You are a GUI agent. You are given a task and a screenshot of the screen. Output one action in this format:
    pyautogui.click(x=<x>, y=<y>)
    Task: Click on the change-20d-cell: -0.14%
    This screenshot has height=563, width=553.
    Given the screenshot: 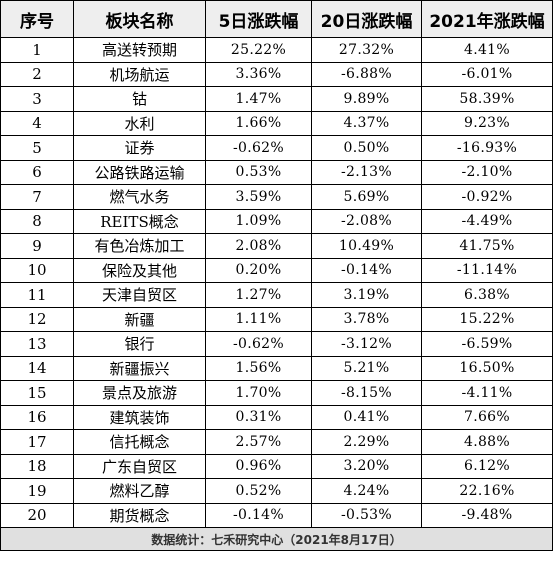 What is the action you would take?
    pyautogui.click(x=366, y=270)
    